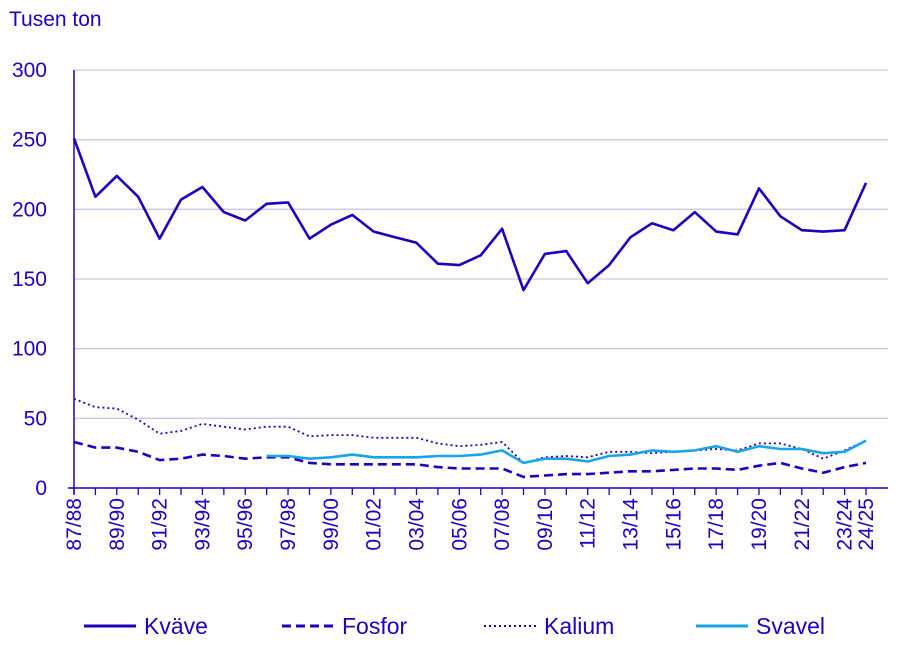 This screenshot has width=901, height=670. What do you see at coordinates (416, 524) in the screenshot?
I see `x-tick-label: 03/04` at bounding box center [416, 524].